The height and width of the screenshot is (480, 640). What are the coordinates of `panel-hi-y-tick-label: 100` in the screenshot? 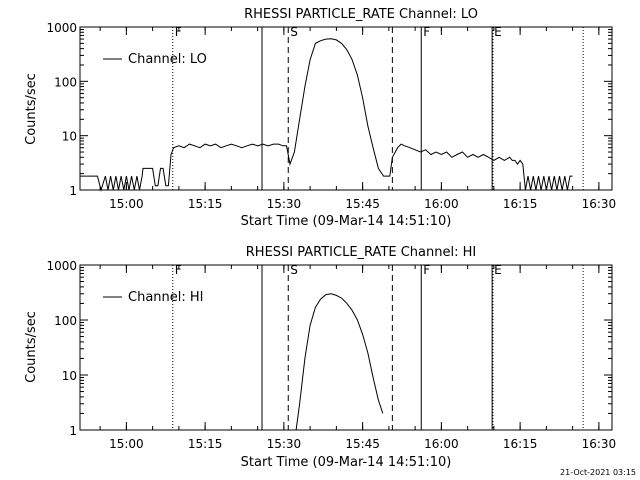 It's located at (65, 321).